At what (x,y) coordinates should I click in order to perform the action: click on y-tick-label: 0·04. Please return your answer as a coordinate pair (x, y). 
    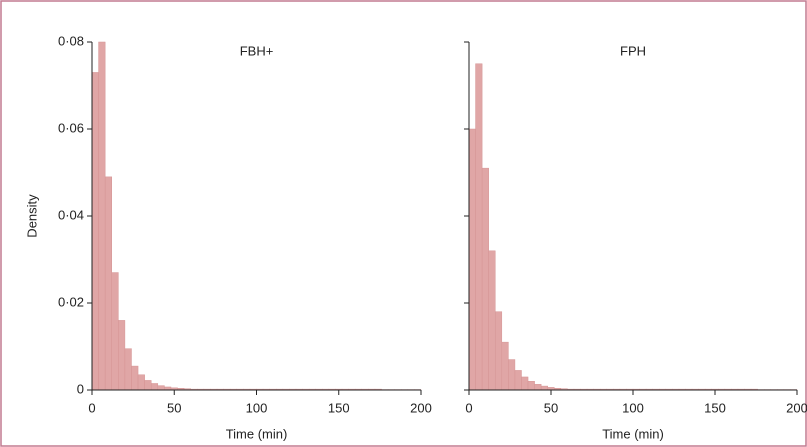
    Looking at the image, I should click on (71, 214).